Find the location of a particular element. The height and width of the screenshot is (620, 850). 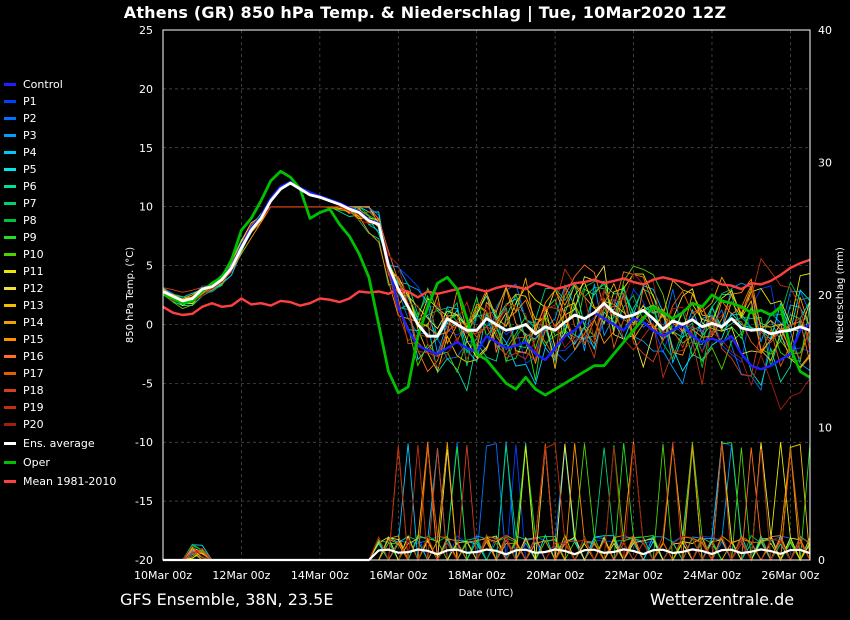

legend-label: Control is located at coordinates (43, 84).